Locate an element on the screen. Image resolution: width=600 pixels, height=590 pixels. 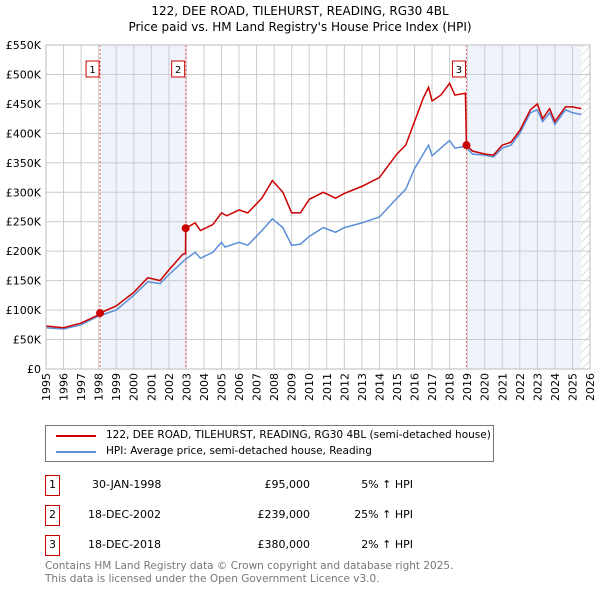
x-tick-label: 2000 is located at coordinates (134, 387).